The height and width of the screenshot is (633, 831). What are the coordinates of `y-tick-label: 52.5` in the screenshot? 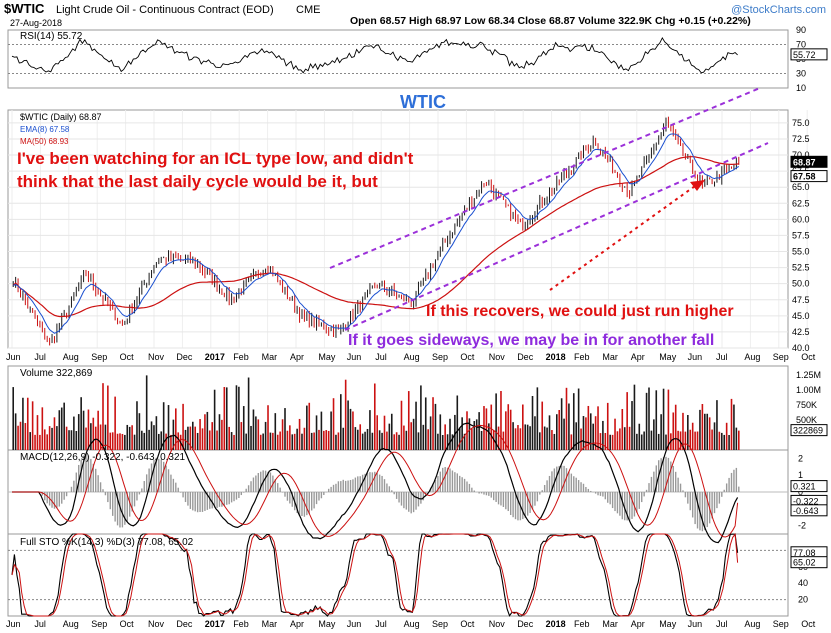 It's located at (801, 268).